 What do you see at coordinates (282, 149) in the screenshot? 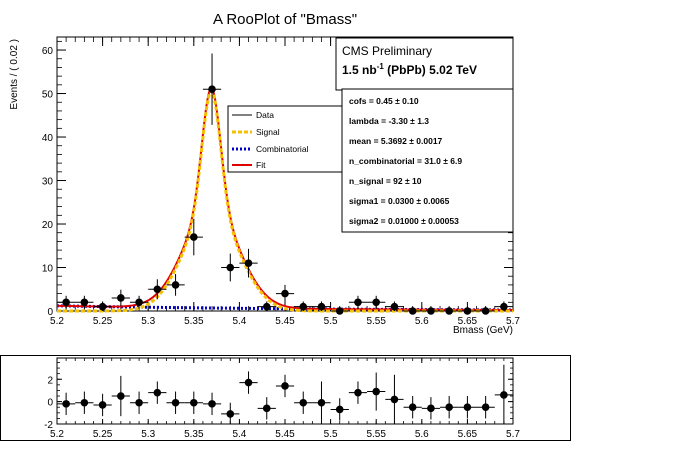
I see `legend-label-combinatorial: Combinatorial` at bounding box center [282, 149].